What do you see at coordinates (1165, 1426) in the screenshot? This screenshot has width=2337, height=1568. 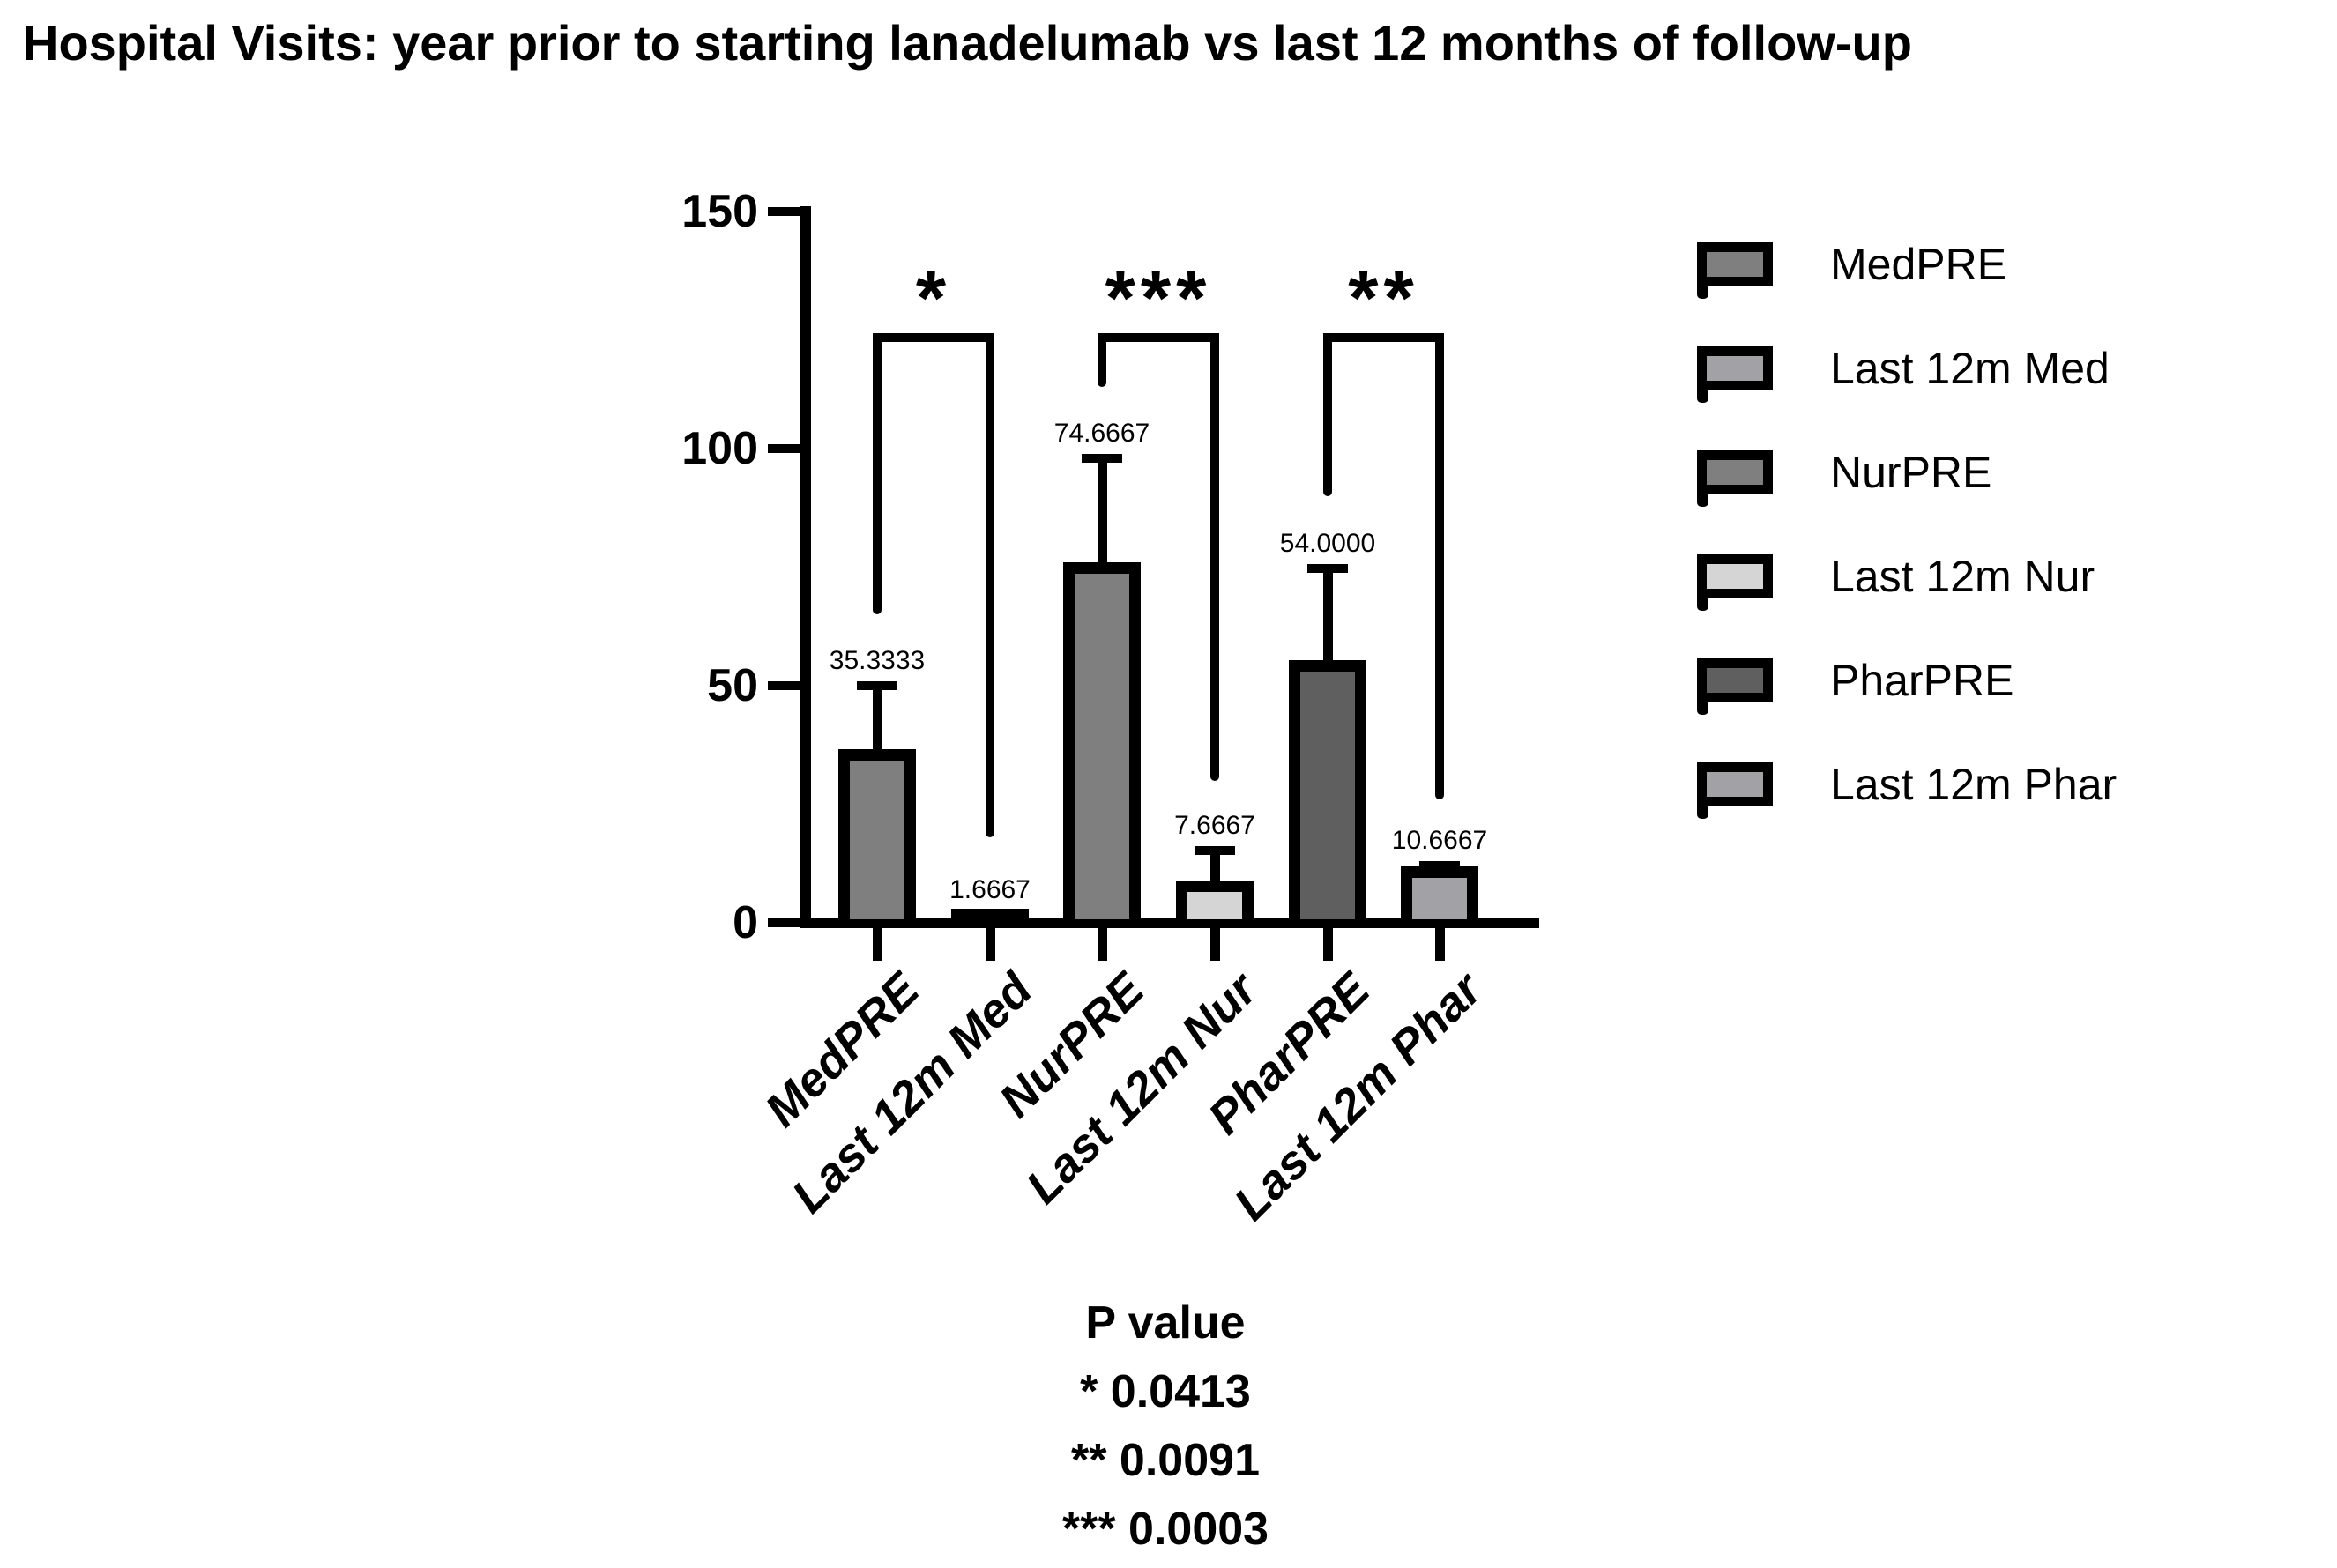 I see `pvalue-block: P value * 0.0413 ** 0.0091 *** 0.0003` at bounding box center [1165, 1426].